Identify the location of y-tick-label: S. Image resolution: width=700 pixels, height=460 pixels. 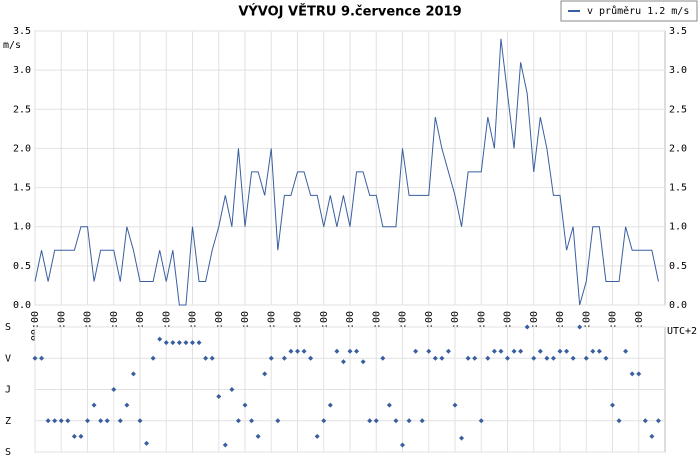
(8, 452).